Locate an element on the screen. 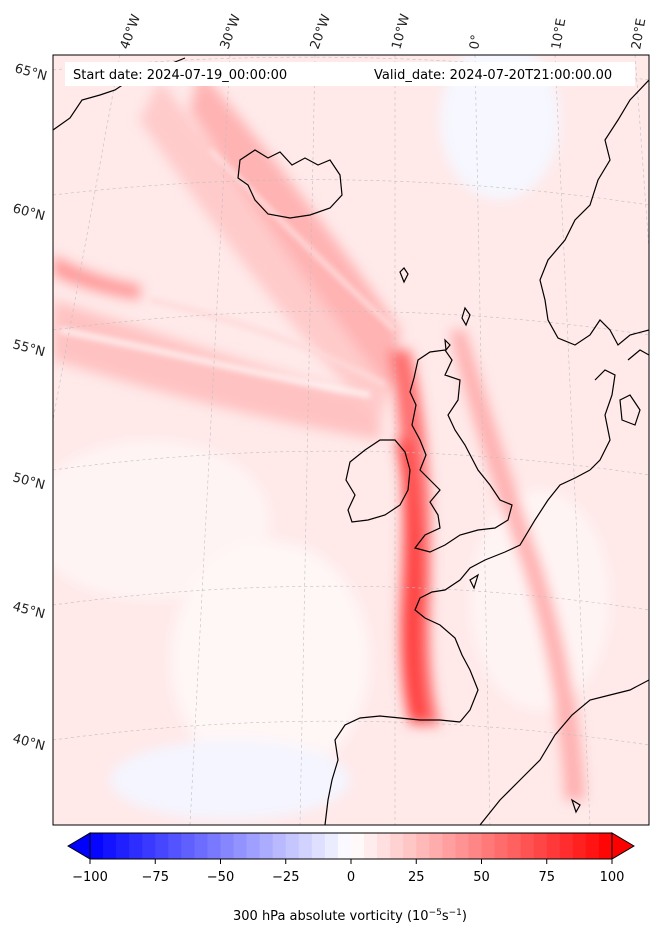 Image resolution: width=659 pixels, height=936 pixels. colorbar-tick-label: 0 is located at coordinates (351, 877).